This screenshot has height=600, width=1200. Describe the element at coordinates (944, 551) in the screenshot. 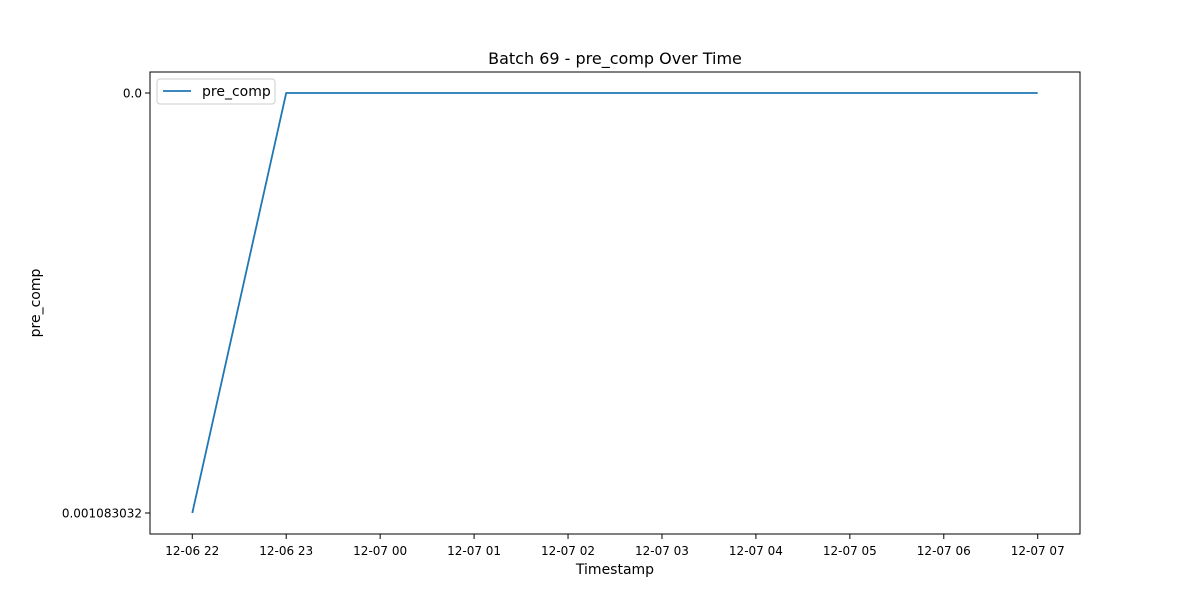

I see `x-tick-label: 12-07 06` at that location.